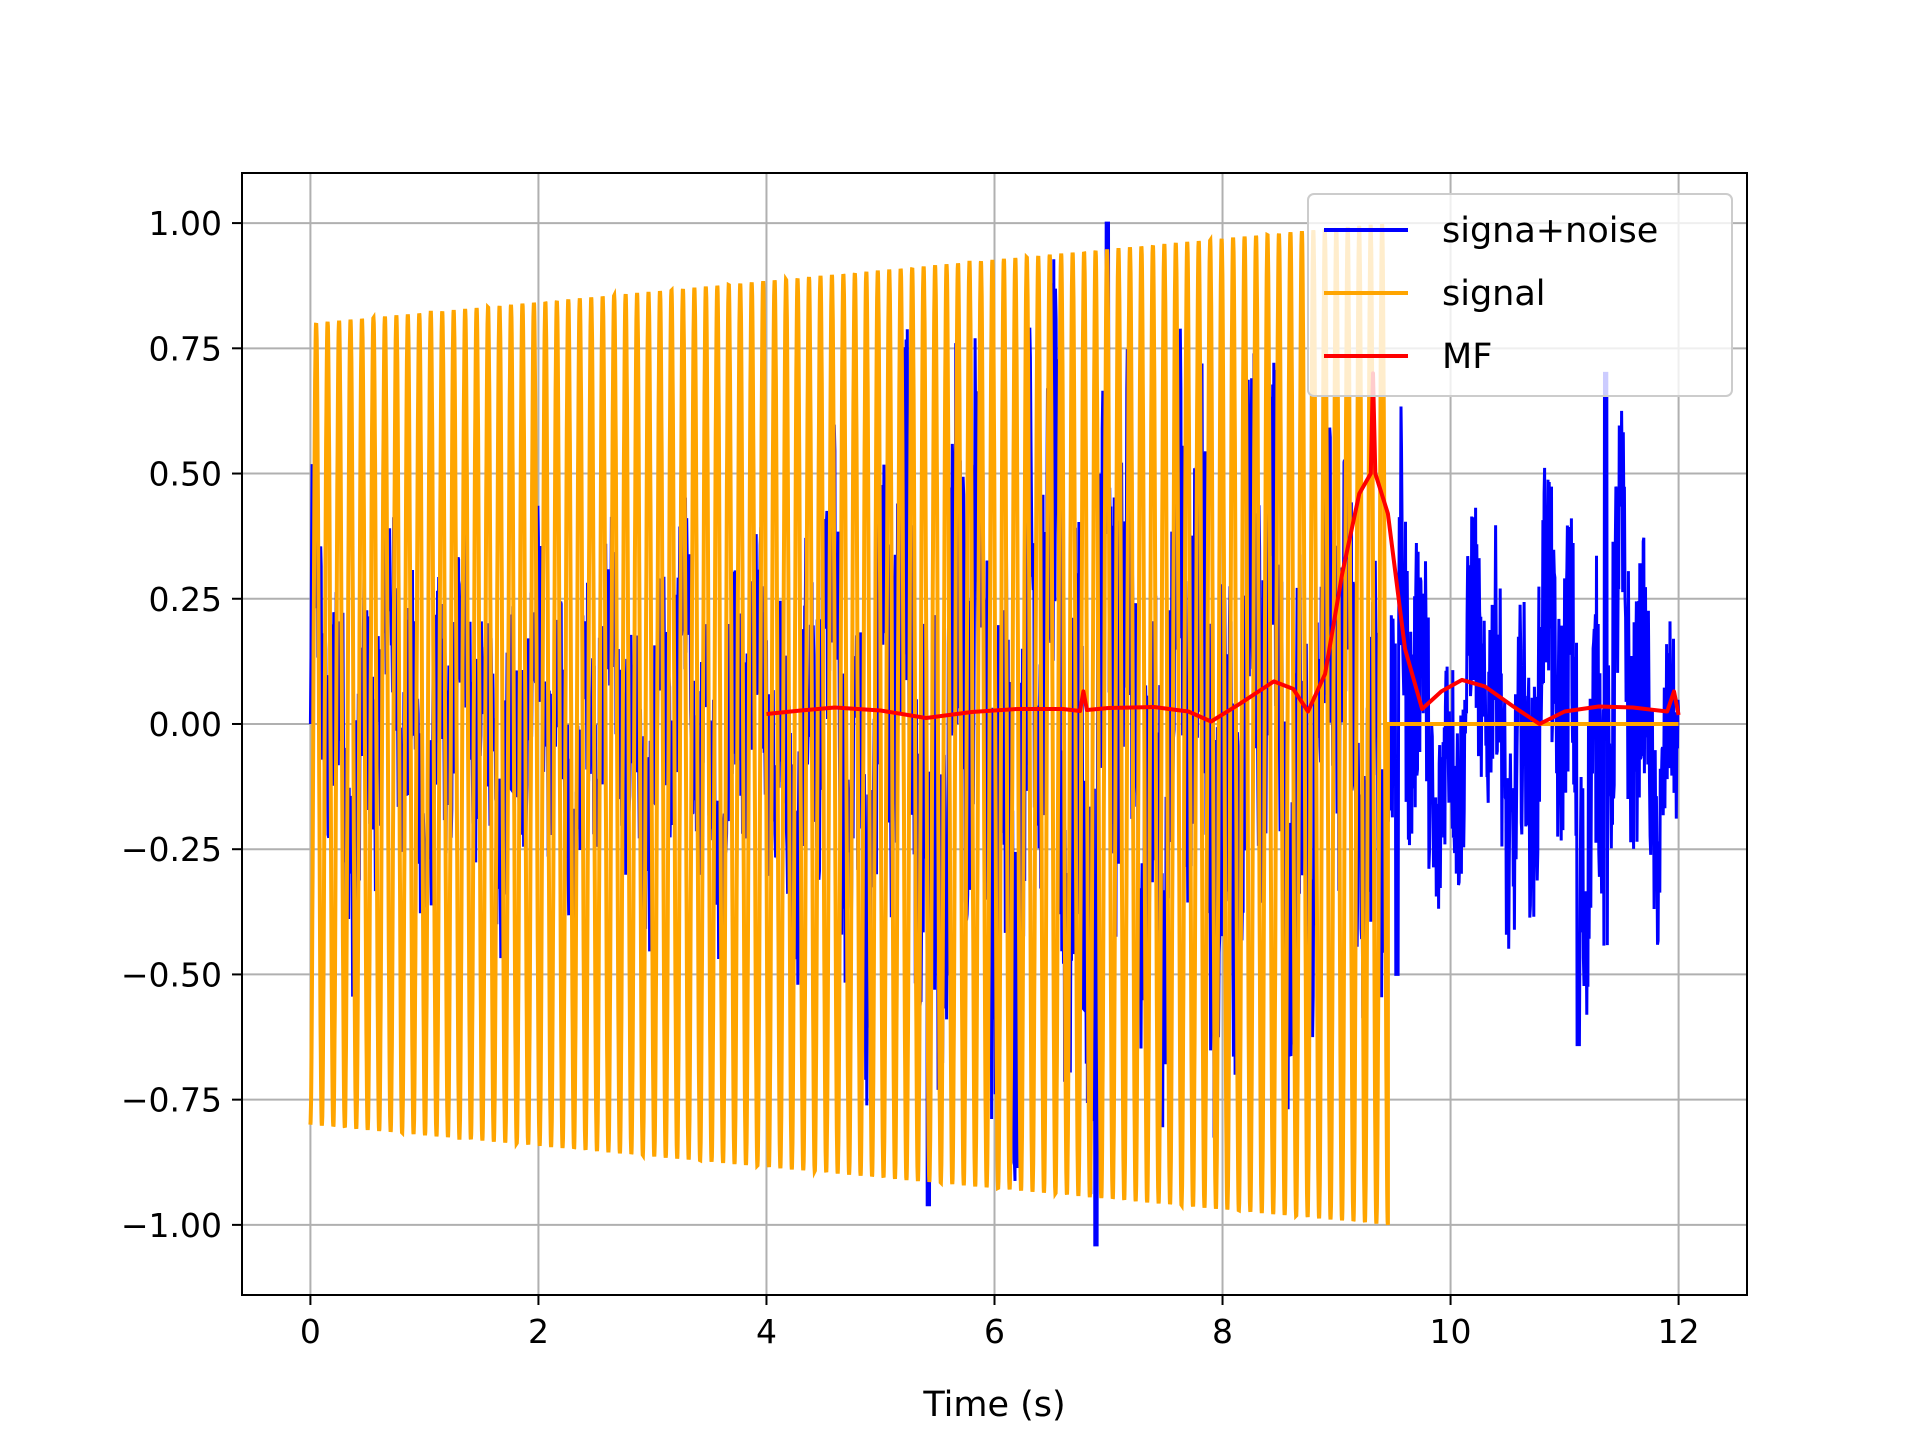 Image resolution: width=1920 pixels, height=1440 pixels. What do you see at coordinates (185, 724) in the screenshot?
I see `y-tick-label: 0.00` at bounding box center [185, 724].